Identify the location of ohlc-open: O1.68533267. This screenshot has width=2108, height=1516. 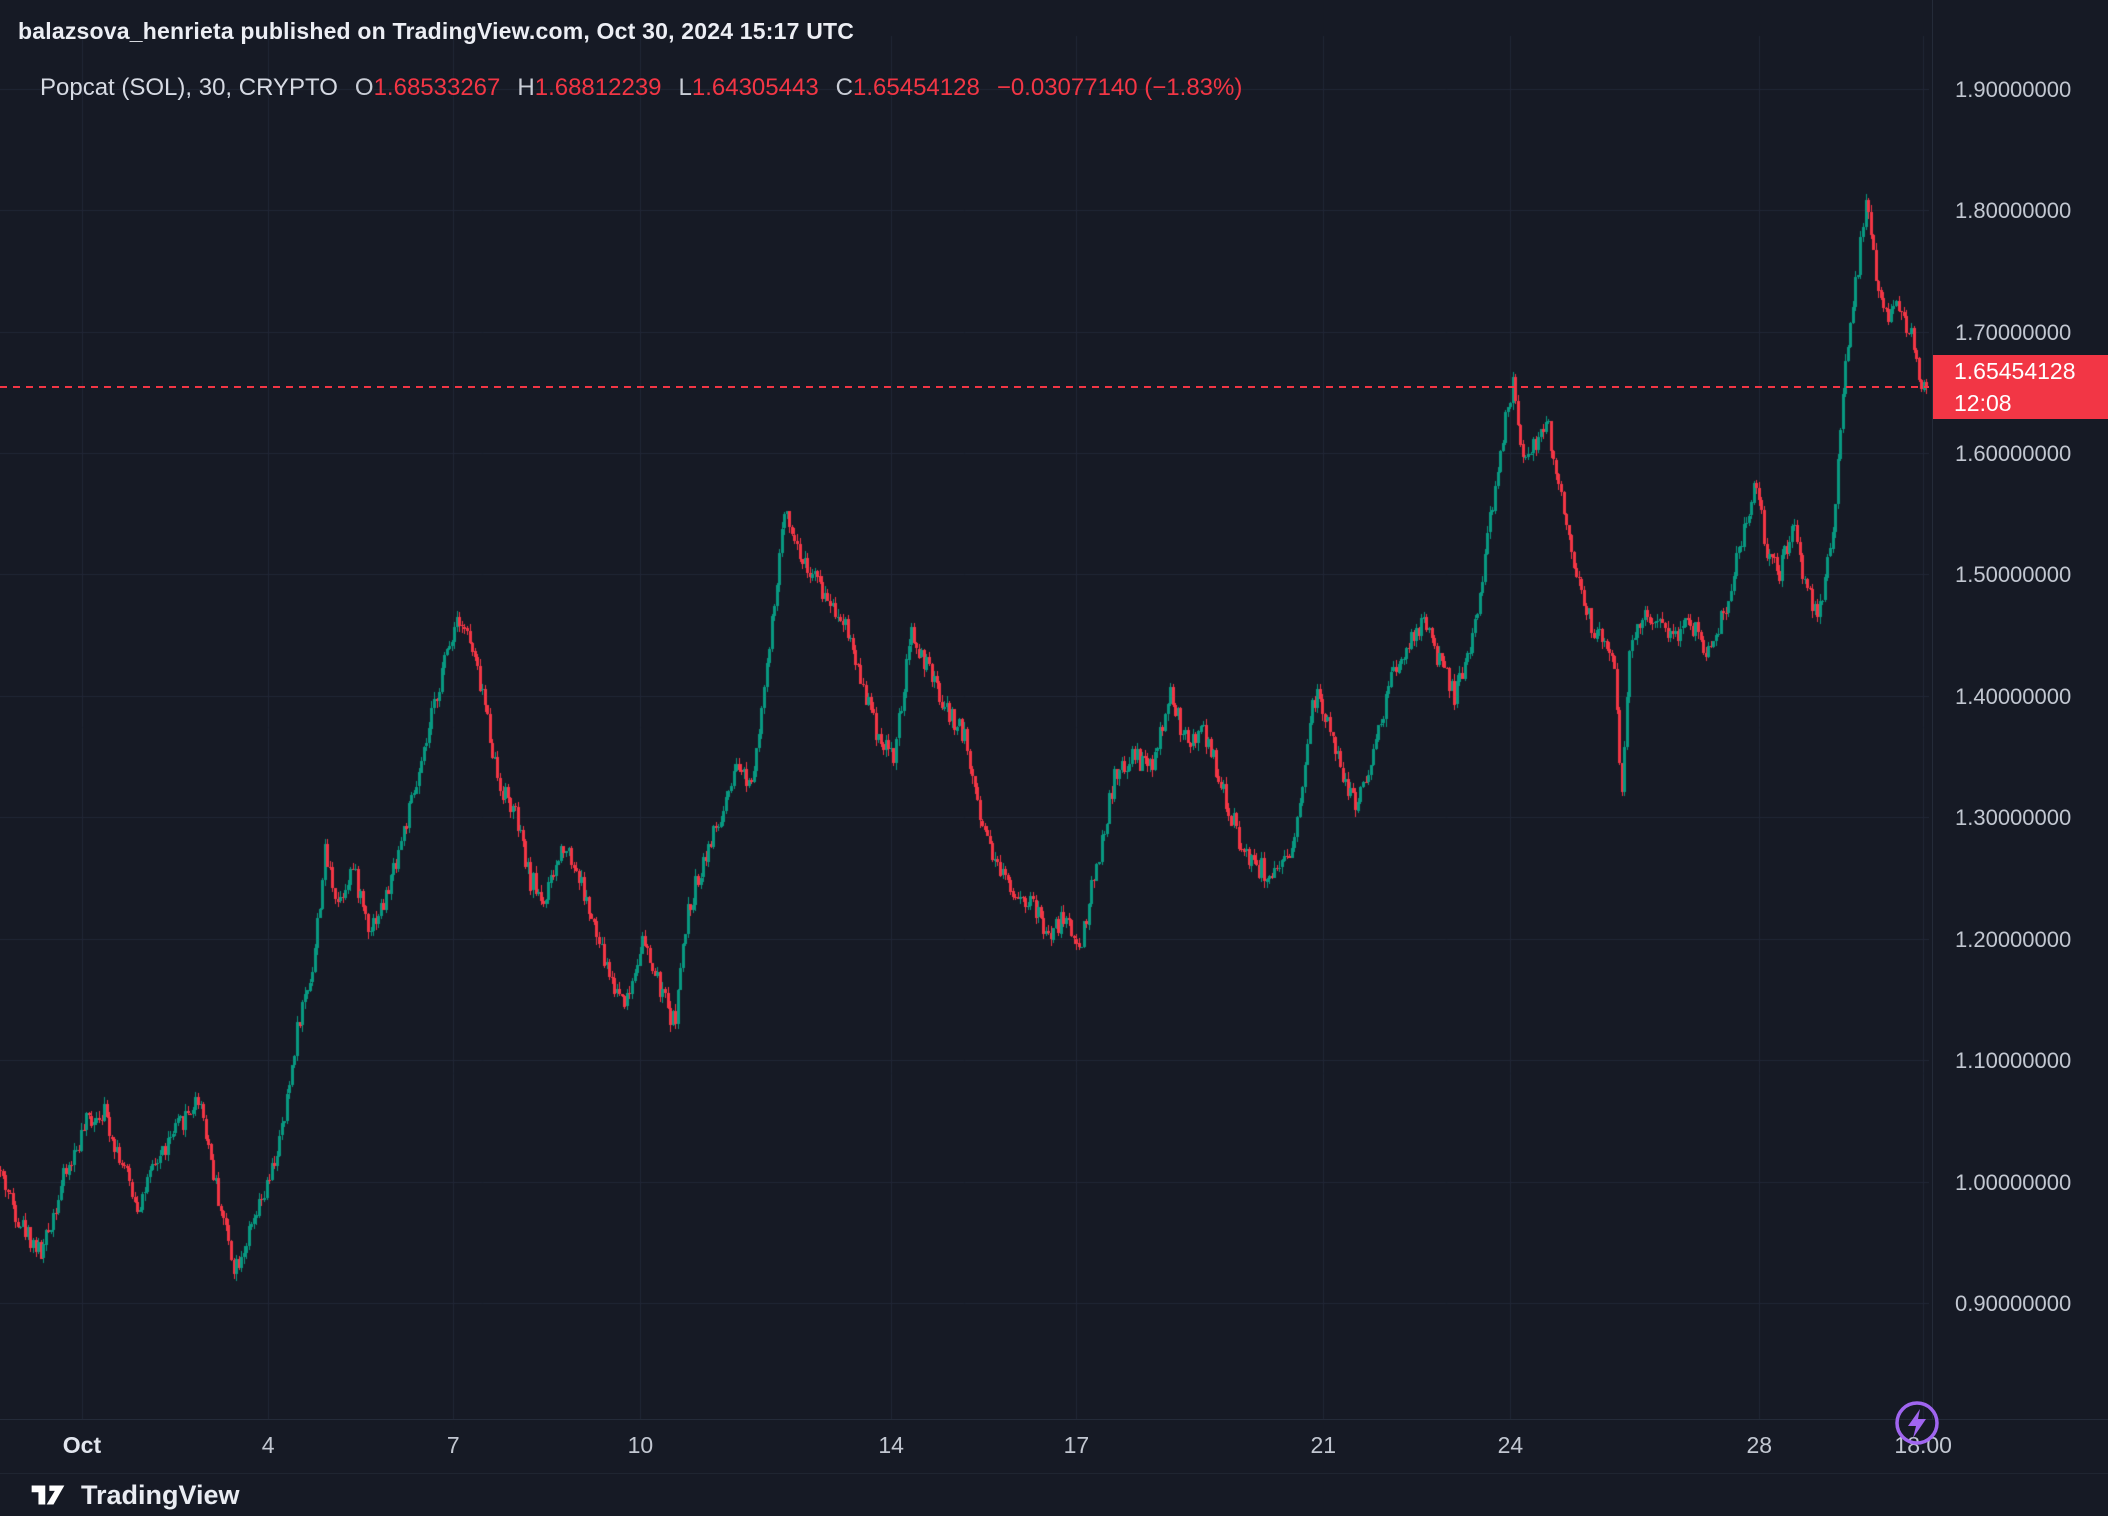
(427, 87).